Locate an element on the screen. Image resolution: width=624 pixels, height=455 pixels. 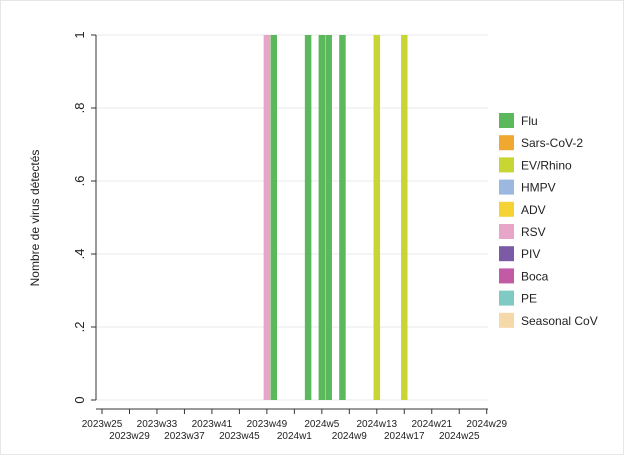
legend-label: Flu is located at coordinates (529, 121).